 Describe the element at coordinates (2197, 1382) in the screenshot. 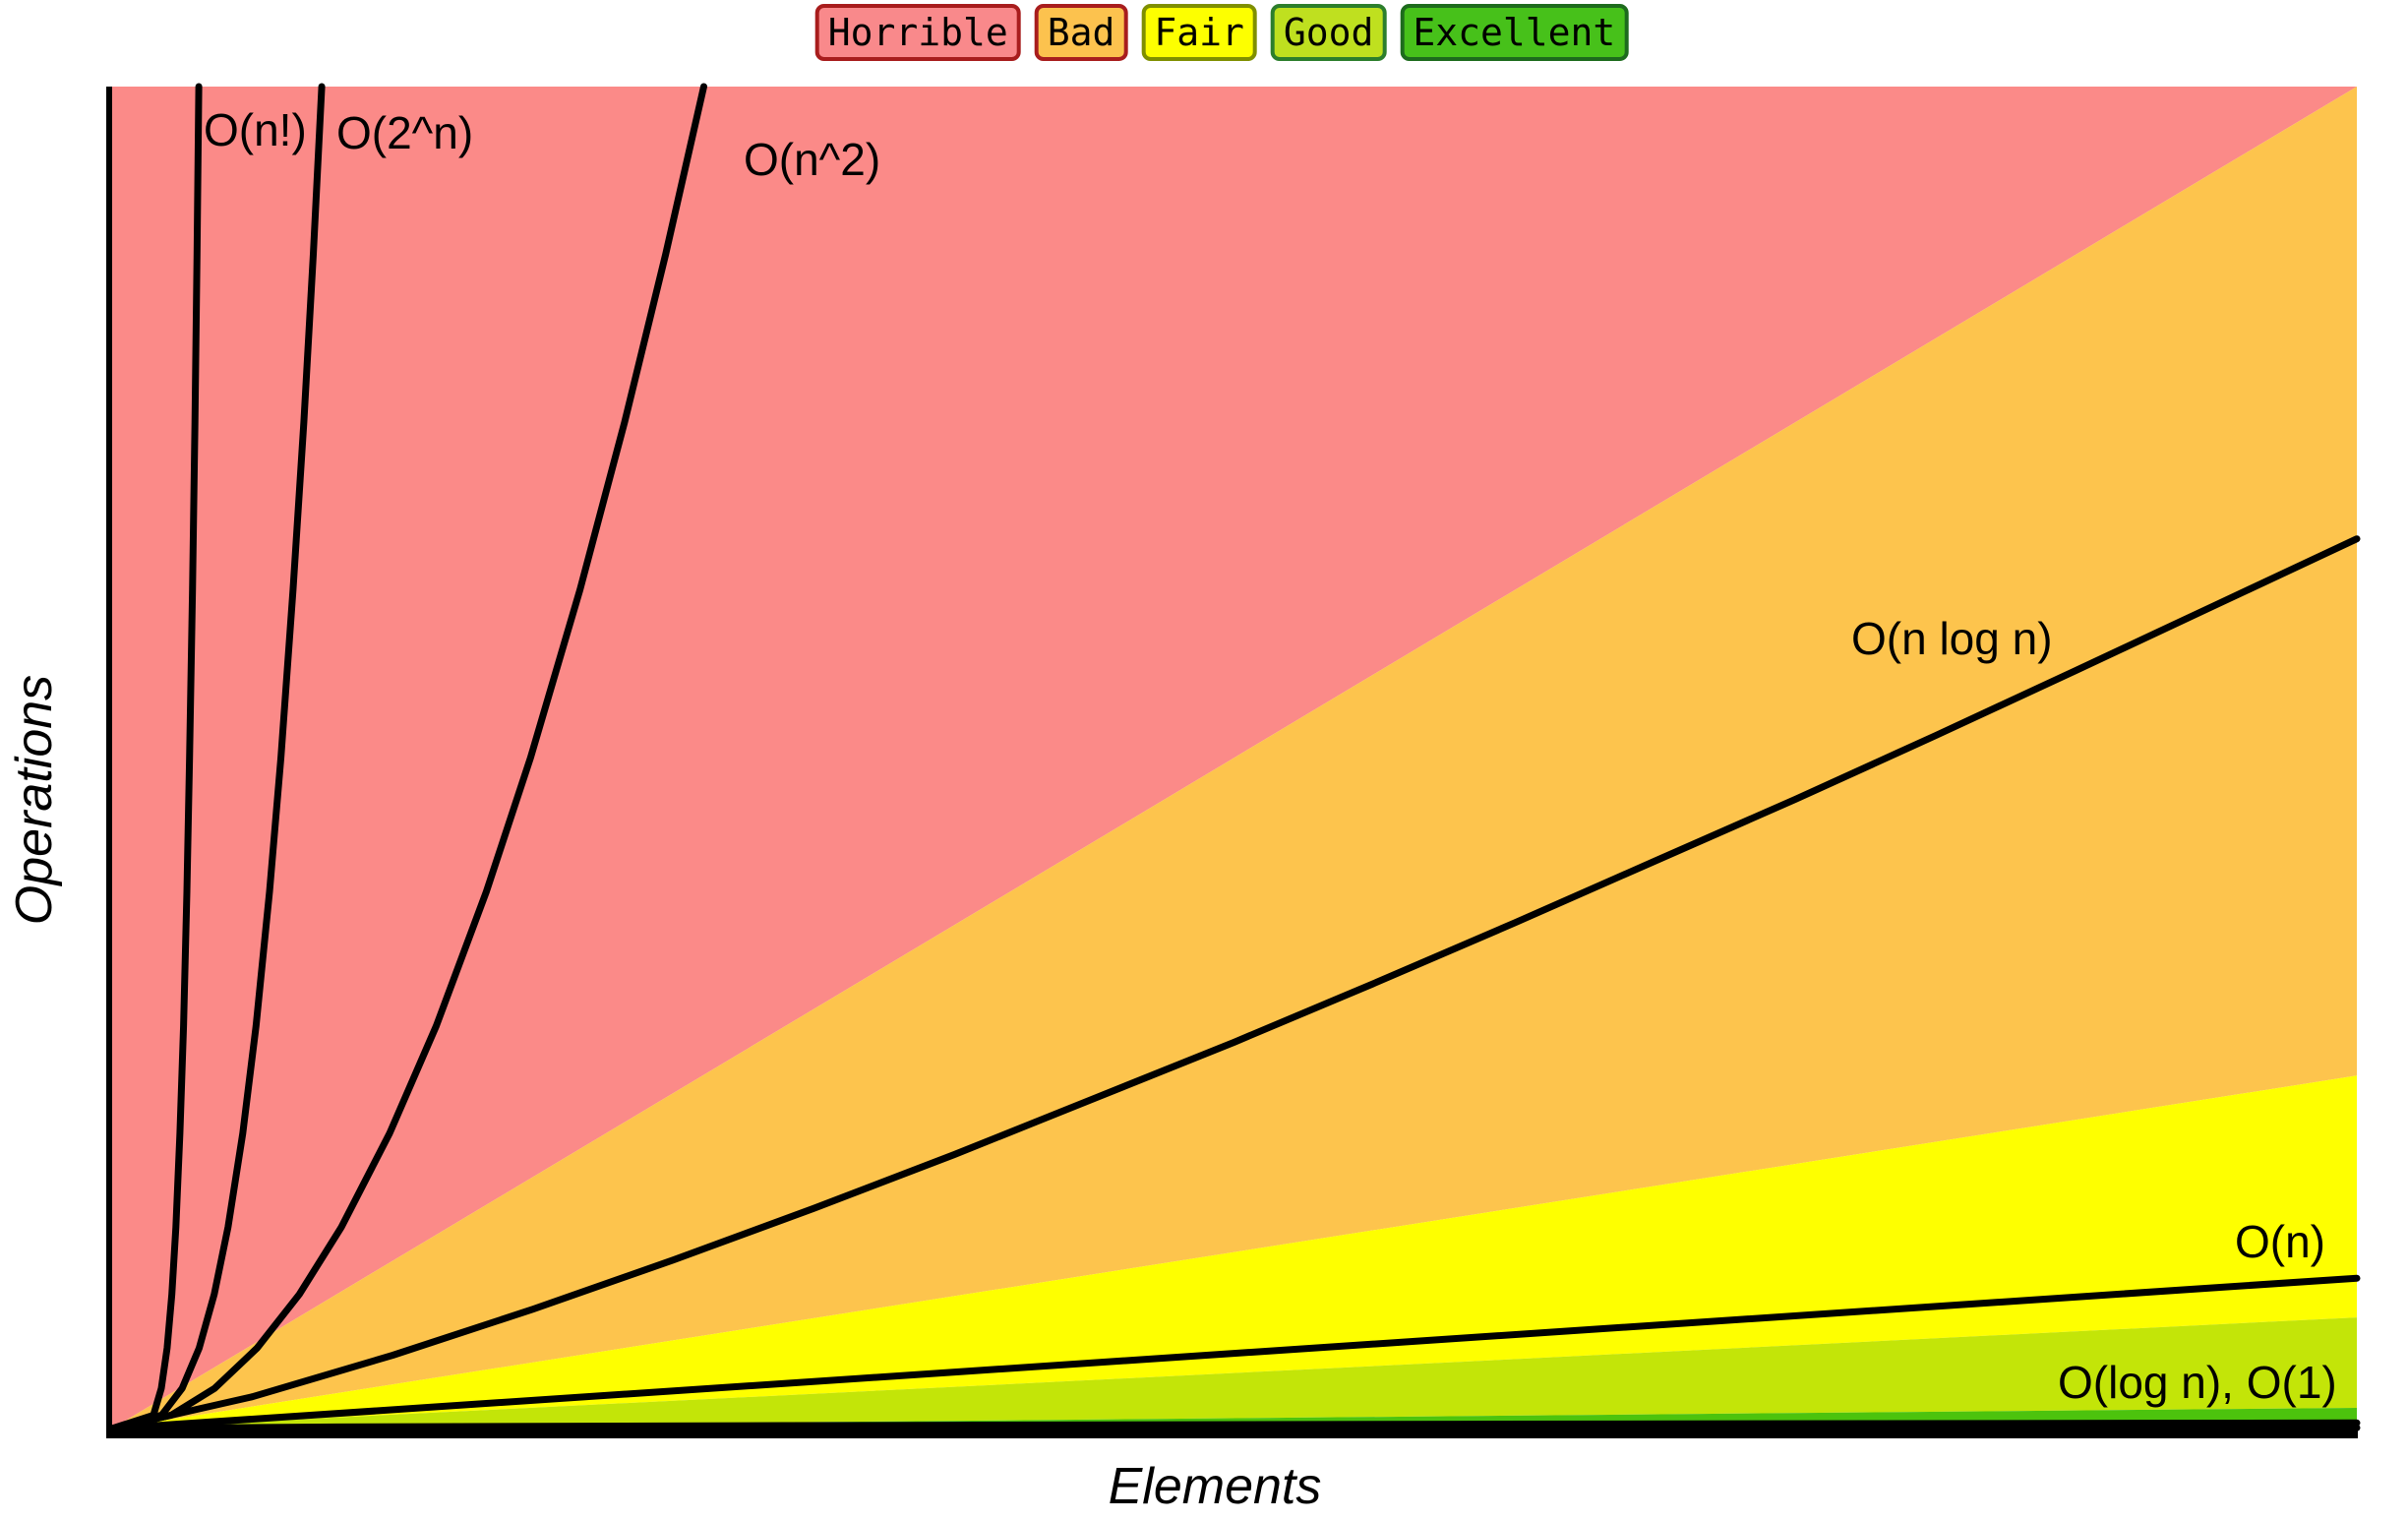

I see `curve-label-5: O(log n), O(1)` at that location.